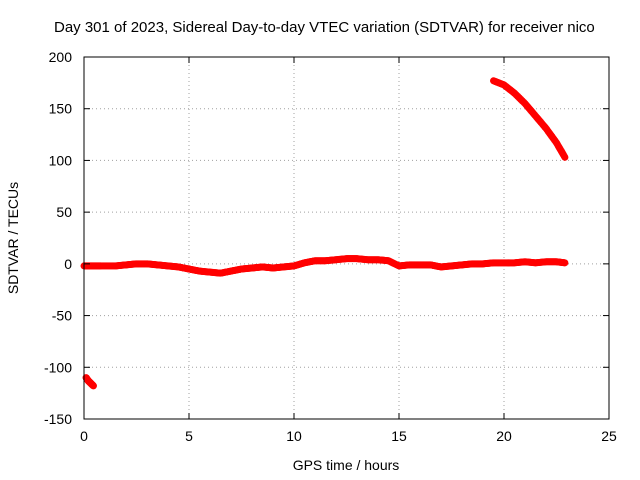 The height and width of the screenshot is (480, 640). I want to click on y-tick-label: 100, so click(61, 160).